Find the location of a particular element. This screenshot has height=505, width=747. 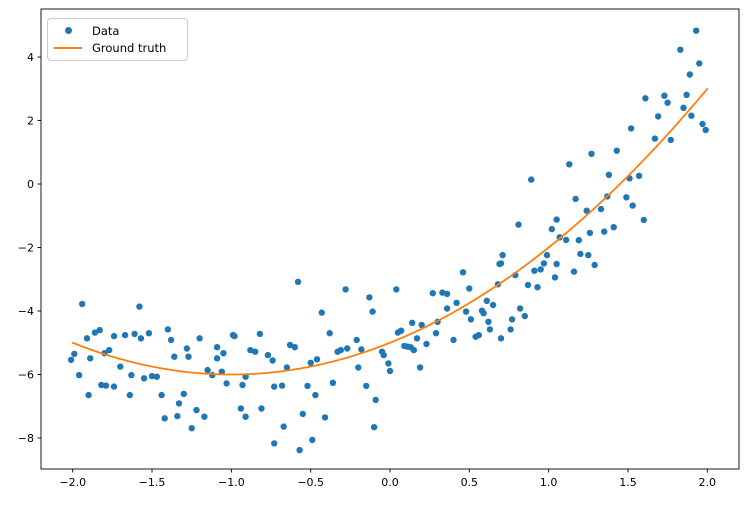

data-marker-icon is located at coordinates (68, 31).